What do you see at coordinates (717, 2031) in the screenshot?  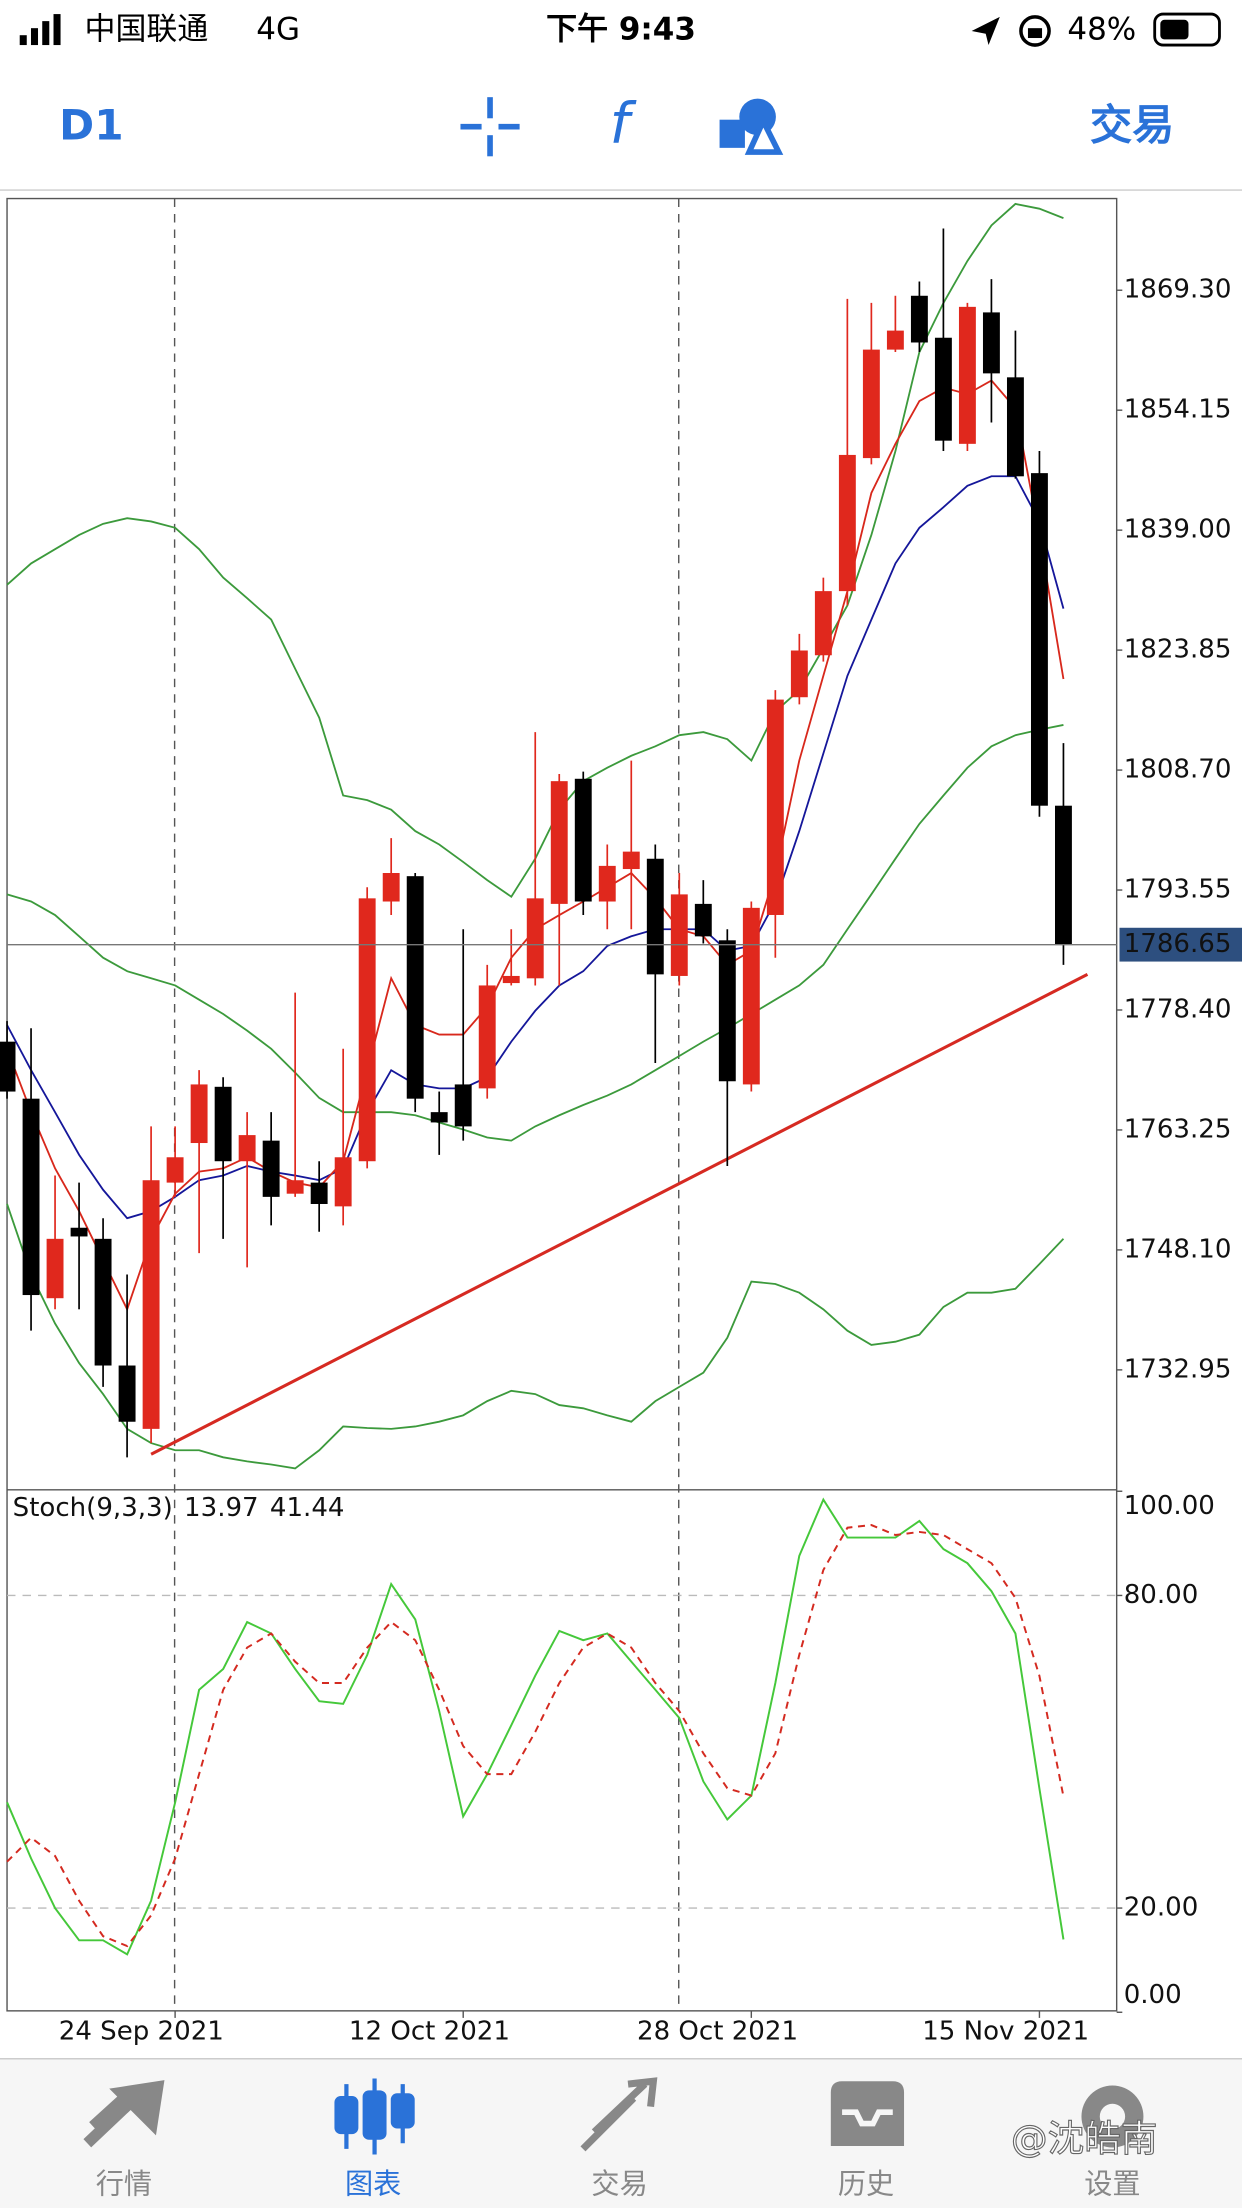 I see `x-tick-label: 28 Oct 2021` at bounding box center [717, 2031].